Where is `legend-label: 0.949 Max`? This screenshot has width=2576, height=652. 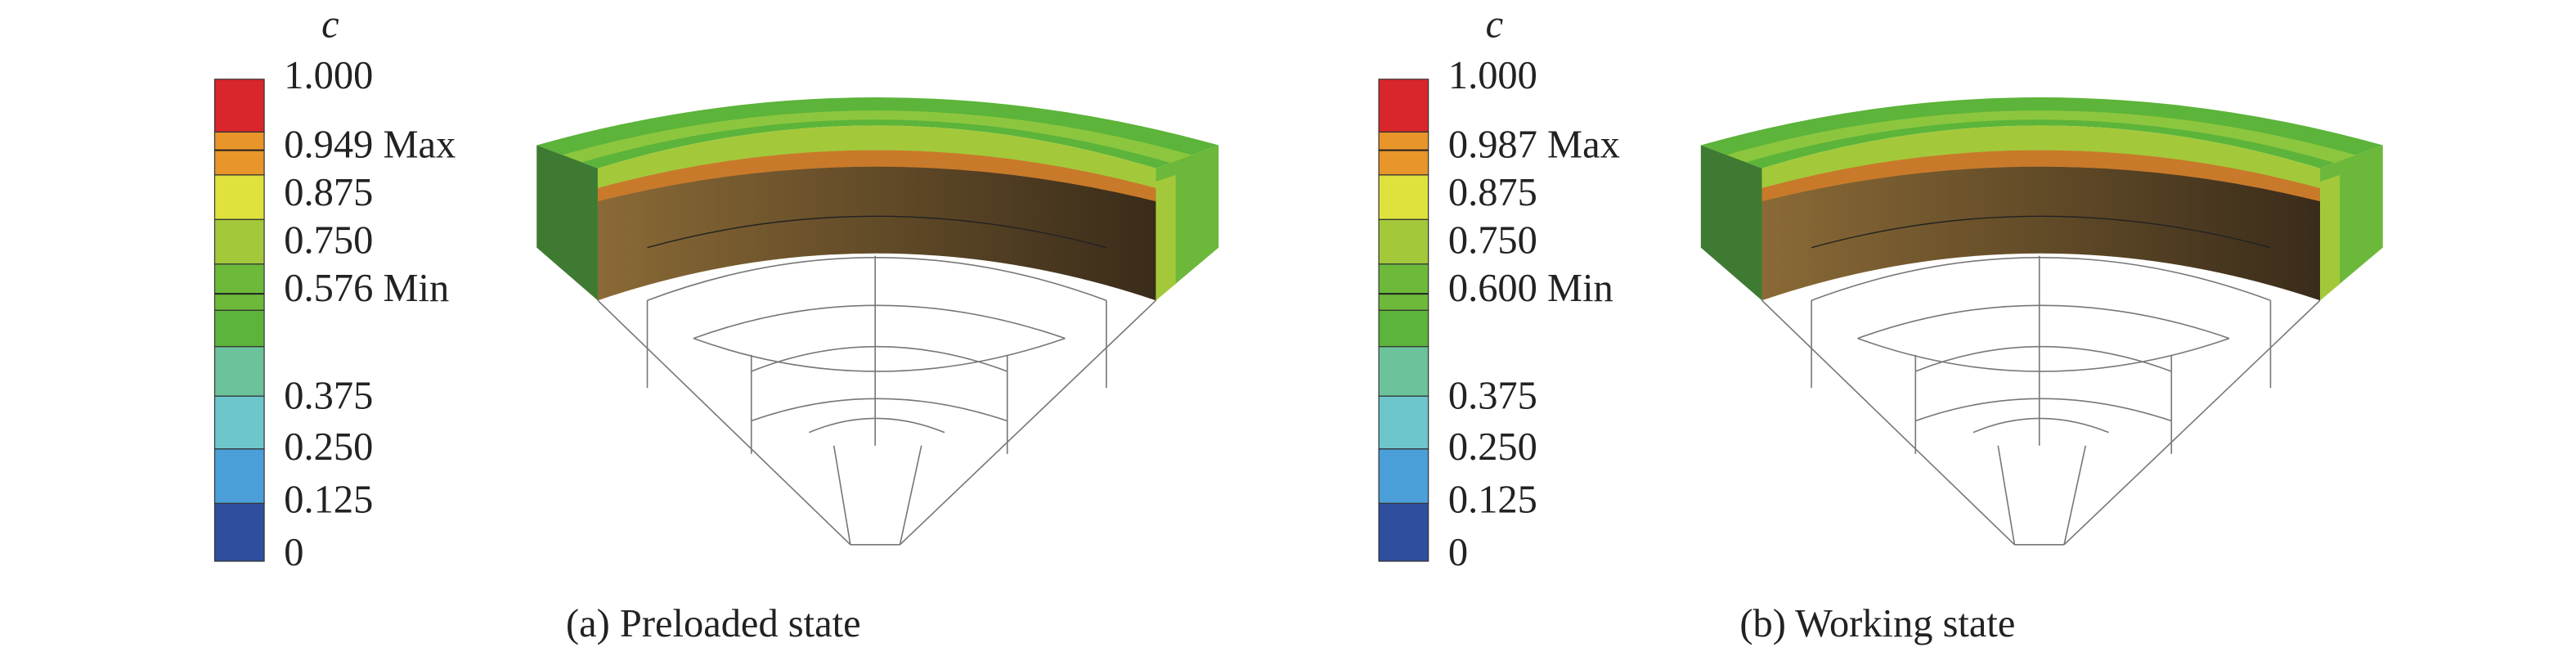 legend-label: 0.949 Max is located at coordinates (370, 145).